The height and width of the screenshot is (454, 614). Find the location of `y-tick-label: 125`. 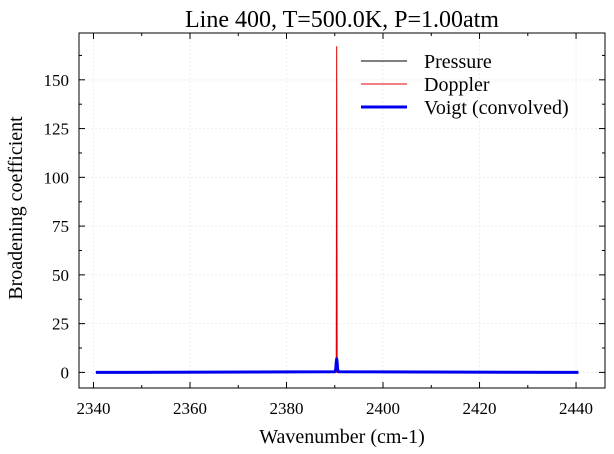

y-tick-label: 125 is located at coordinates (57, 129).